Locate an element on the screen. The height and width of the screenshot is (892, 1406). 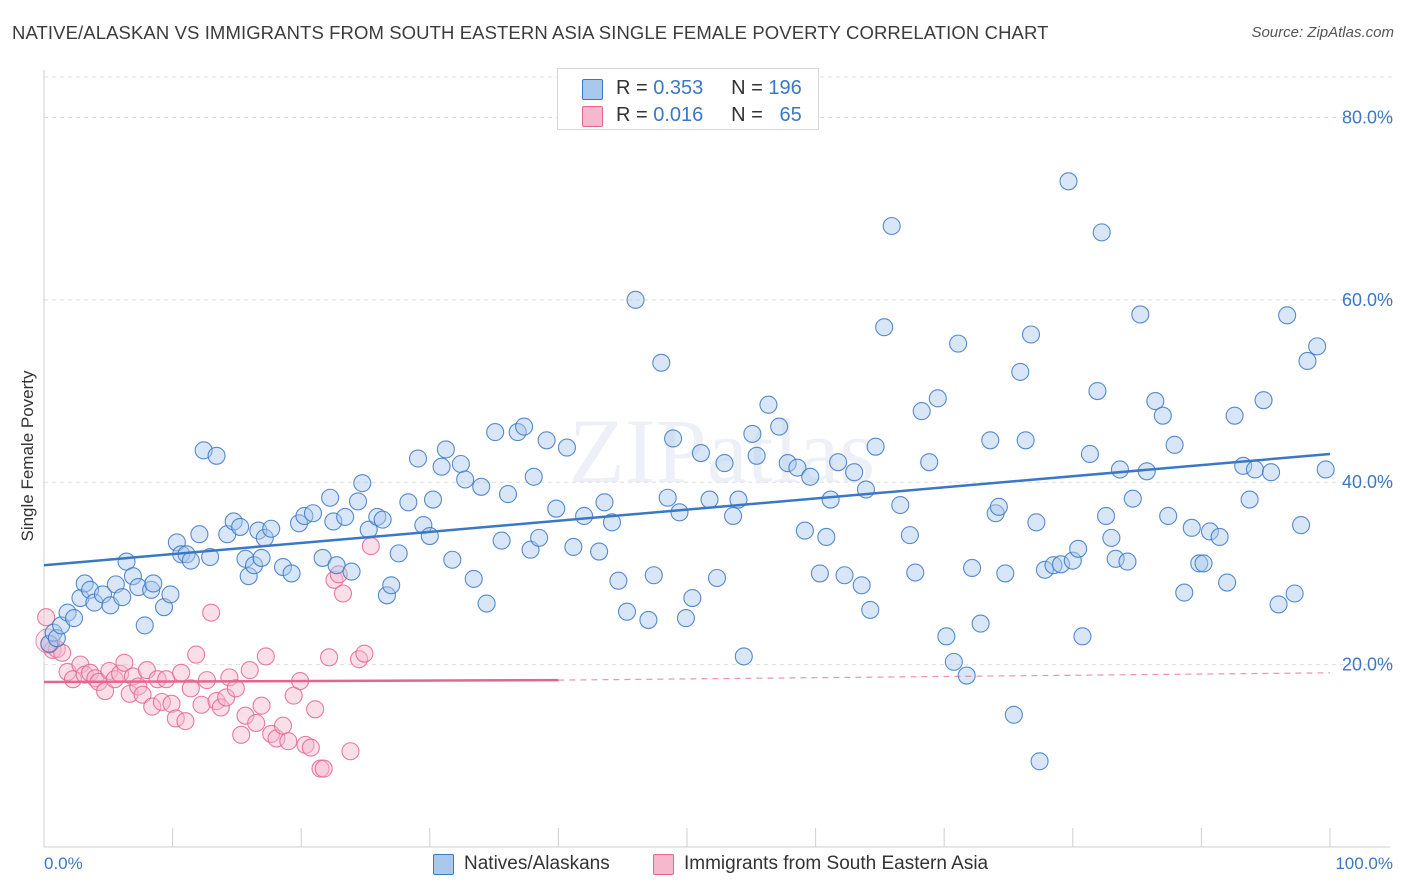
series-immigrants-points is located at coordinates (207, 657).